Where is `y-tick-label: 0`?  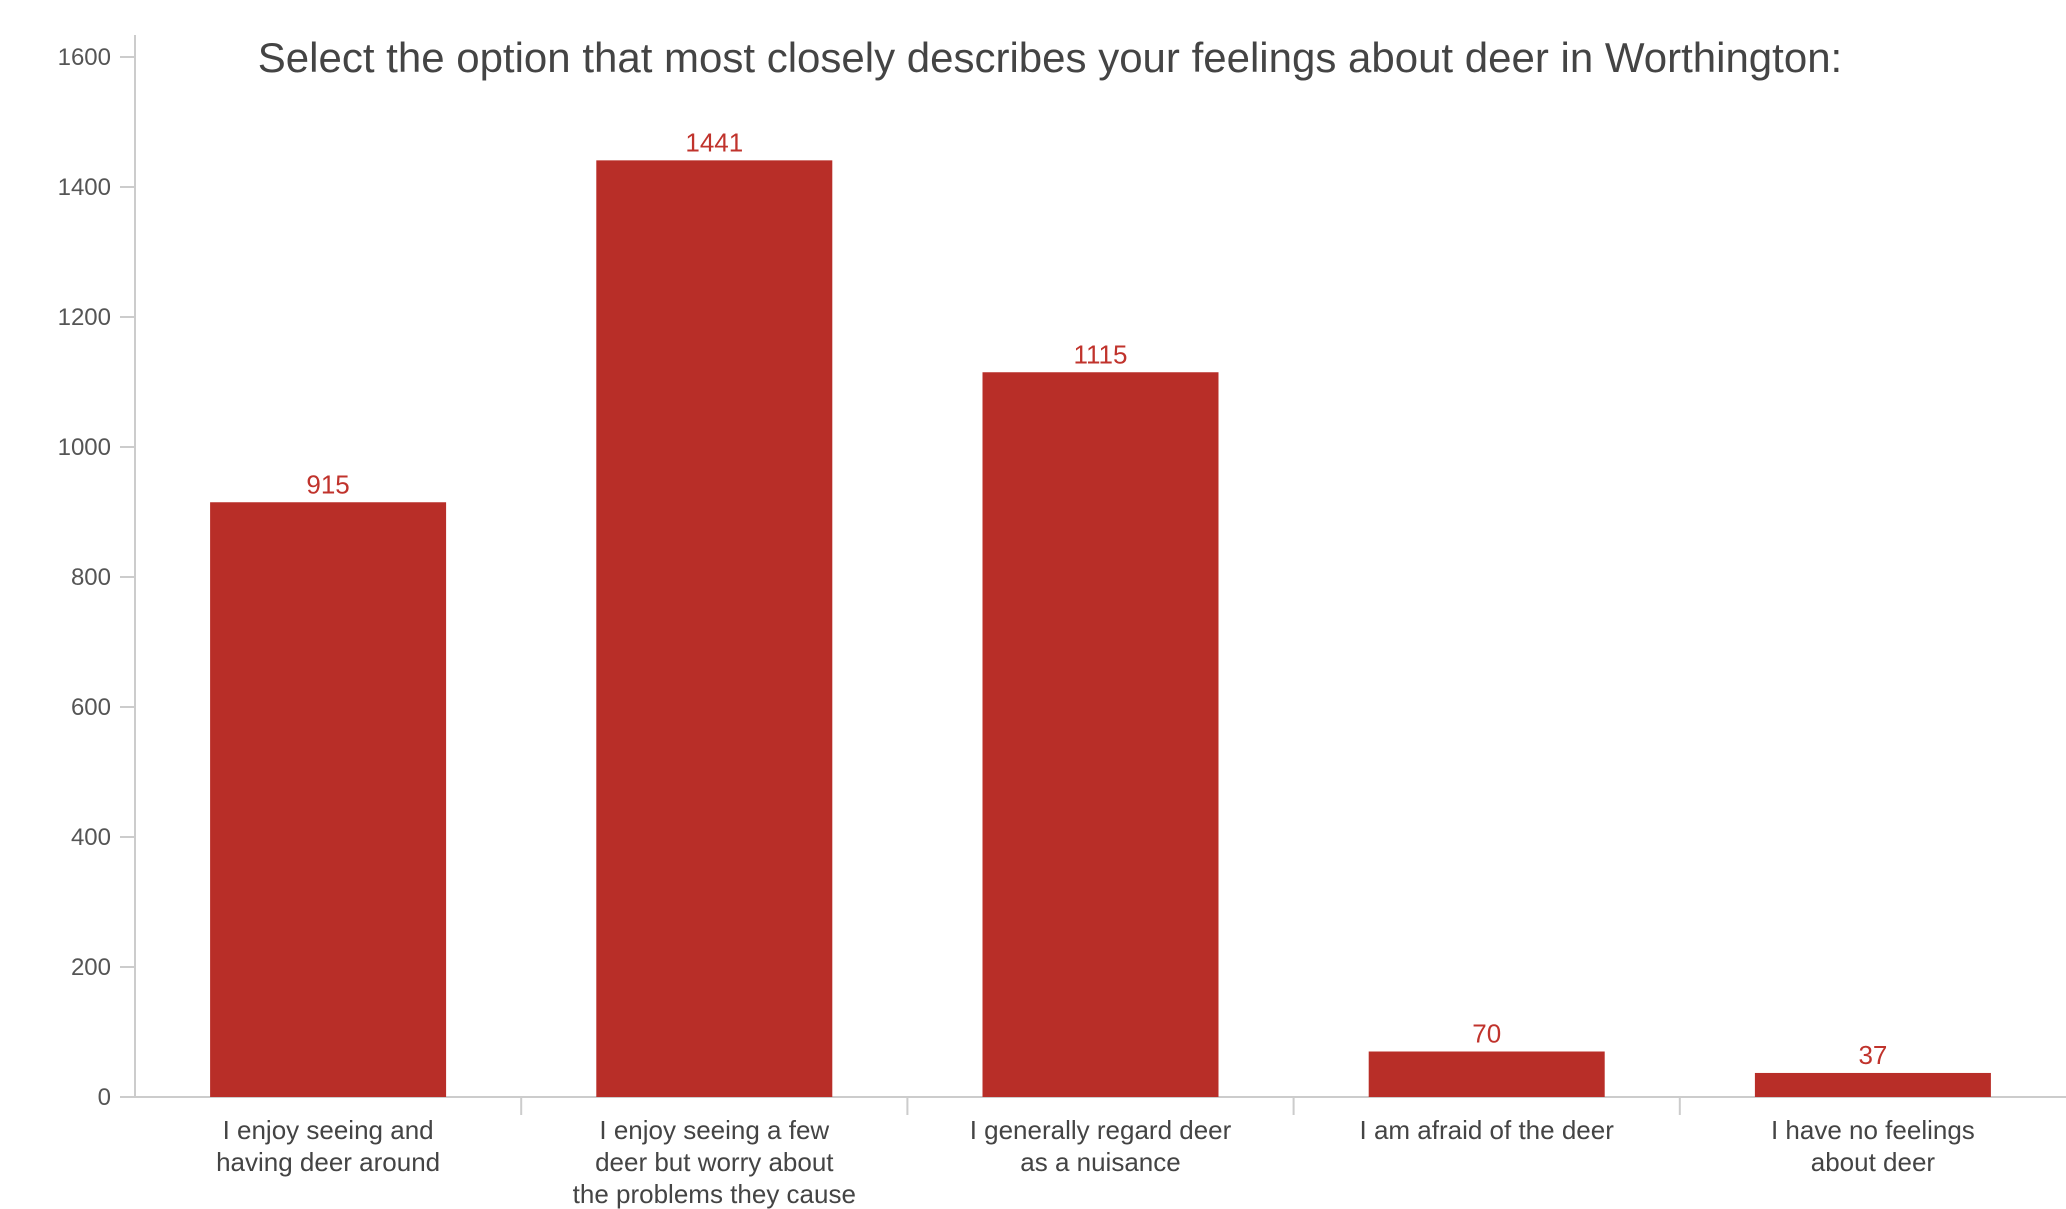 y-tick-label: 0 is located at coordinates (104, 1097).